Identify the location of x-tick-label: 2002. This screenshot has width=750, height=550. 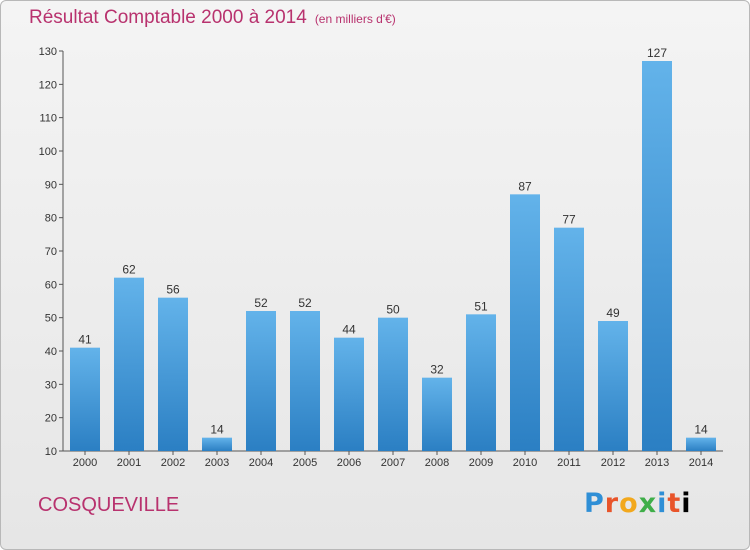
(173, 463).